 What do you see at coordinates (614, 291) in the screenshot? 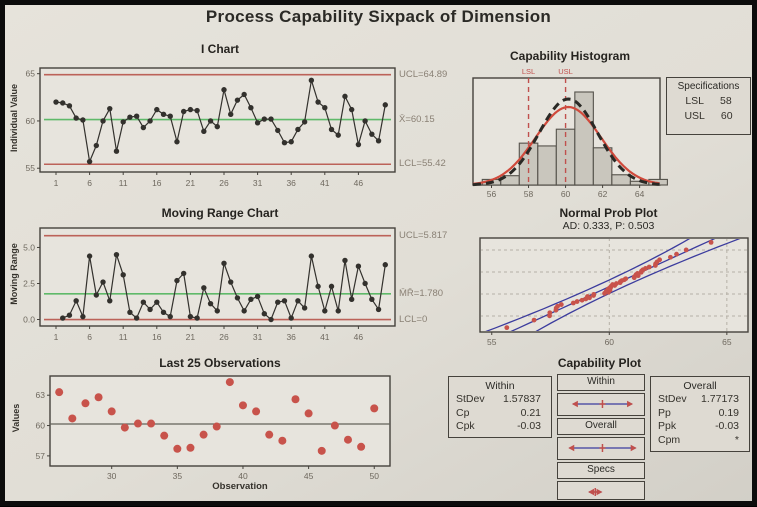
I see `prob-plot-canvas: 55 60 65` at bounding box center [614, 291].